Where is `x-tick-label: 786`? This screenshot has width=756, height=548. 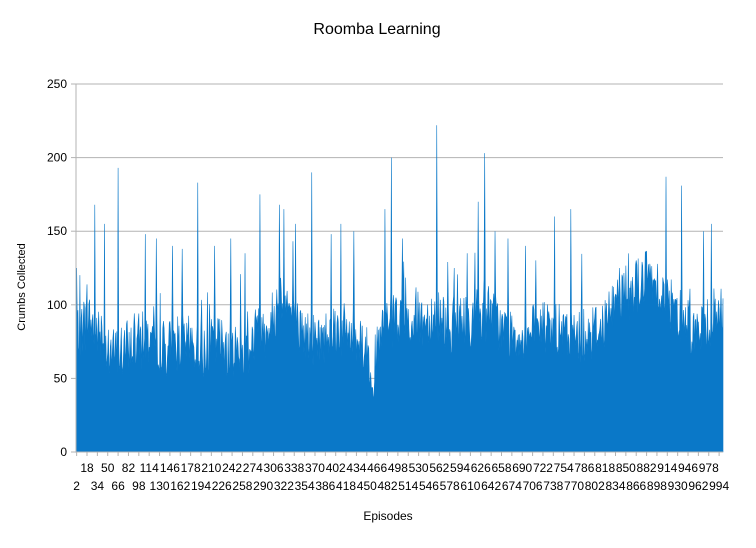
x-tick-label: 786 is located at coordinates (584, 468).